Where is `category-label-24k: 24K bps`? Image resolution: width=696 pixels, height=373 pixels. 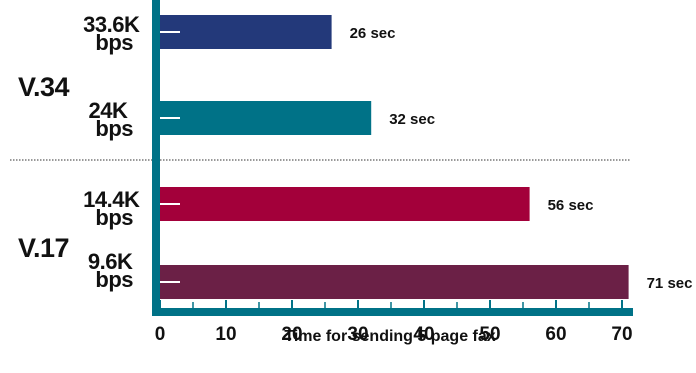
category-label-24k: 24K bps is located at coordinates (111, 119).